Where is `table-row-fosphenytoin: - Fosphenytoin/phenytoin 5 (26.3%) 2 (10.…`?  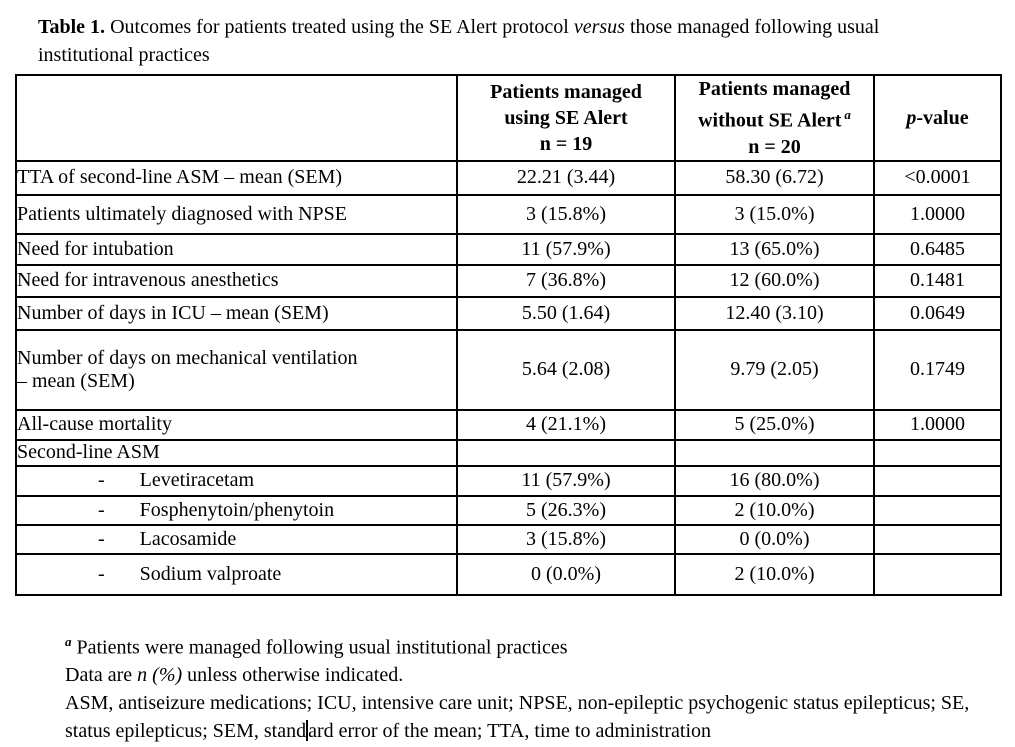
table-row-fosphenytoin: - Fosphenytoin/phenytoin 5 (26.3%) 2 (10.… is located at coordinates (508, 510).